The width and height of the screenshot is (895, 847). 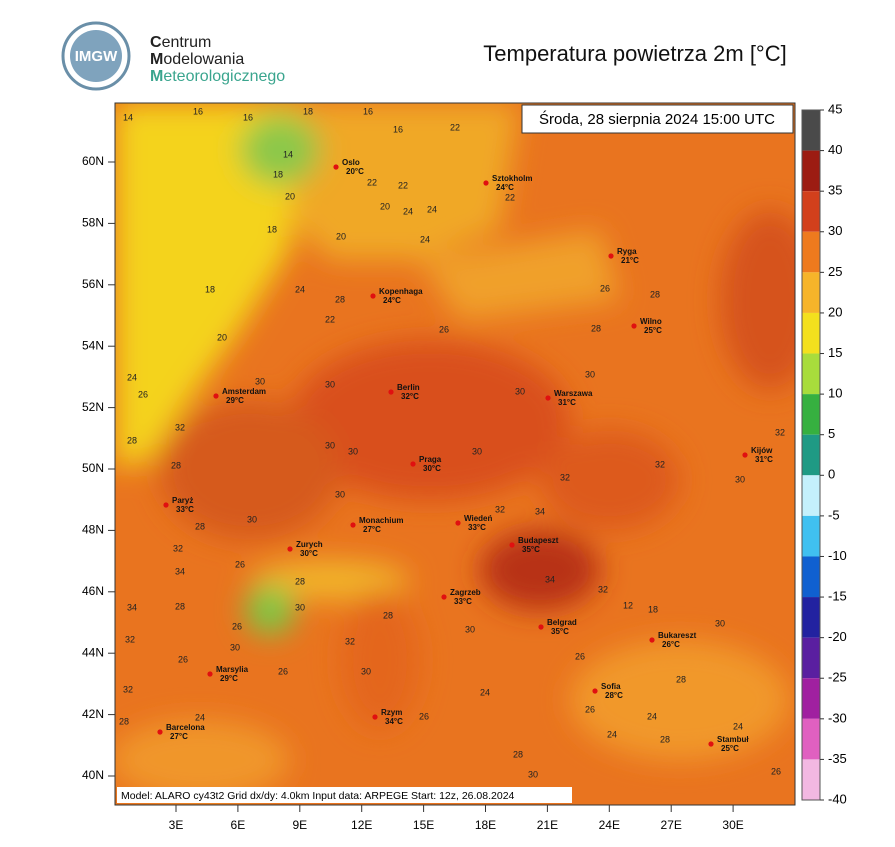 I want to click on lon-label: 27E, so click(x=671, y=825).